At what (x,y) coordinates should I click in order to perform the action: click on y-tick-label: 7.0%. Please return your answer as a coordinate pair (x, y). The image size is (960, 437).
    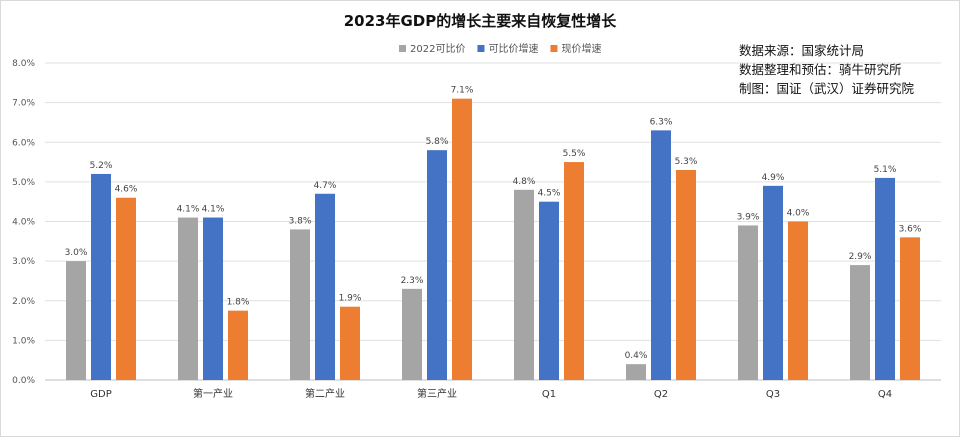
    Looking at the image, I should click on (23, 104).